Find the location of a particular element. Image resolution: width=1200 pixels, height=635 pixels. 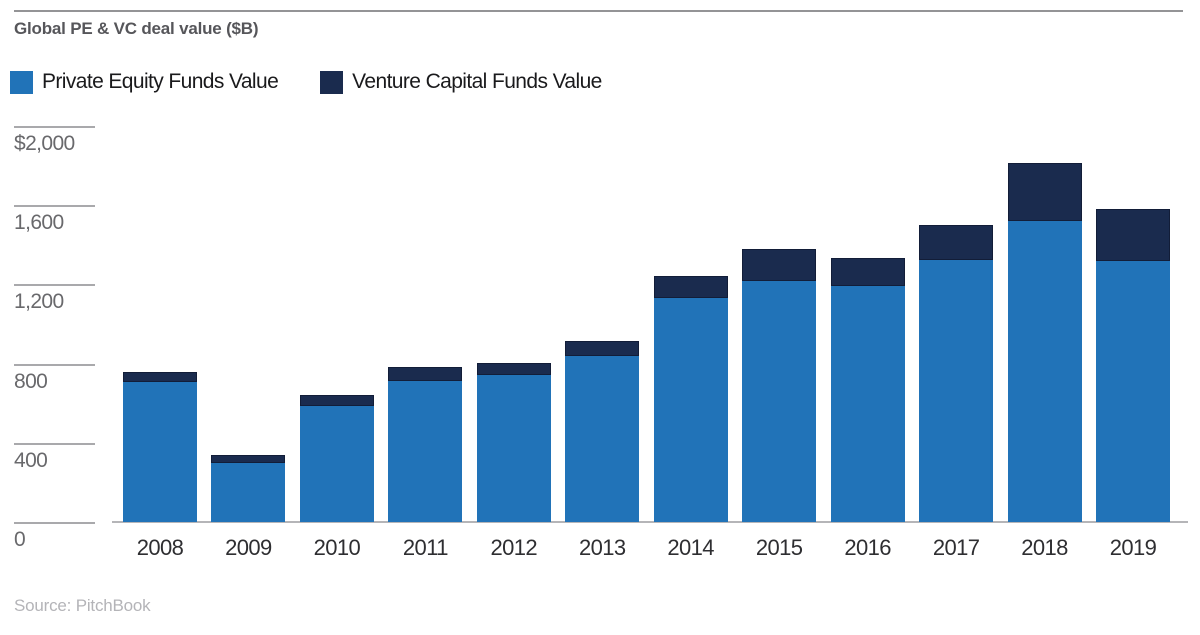

x-tick-label: 2009 is located at coordinates (248, 547).